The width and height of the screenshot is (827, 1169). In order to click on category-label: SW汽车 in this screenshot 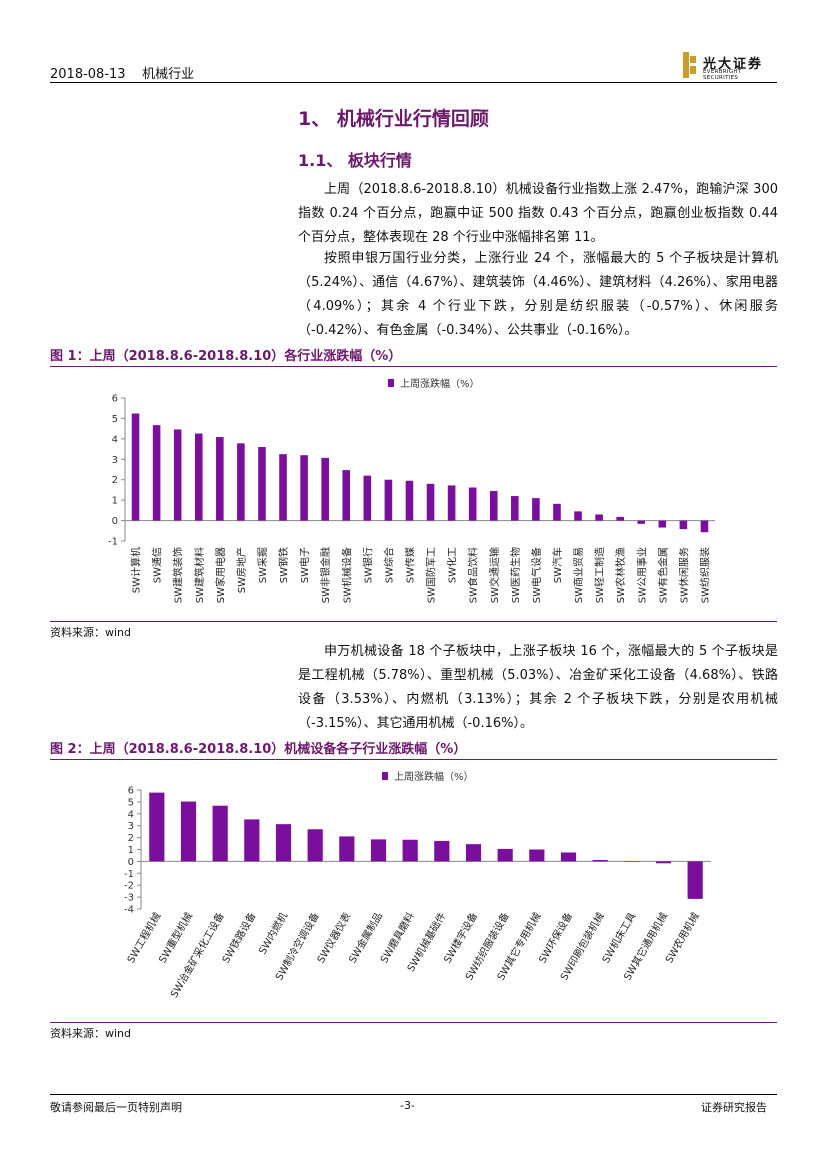, I will do `click(557, 565)`.